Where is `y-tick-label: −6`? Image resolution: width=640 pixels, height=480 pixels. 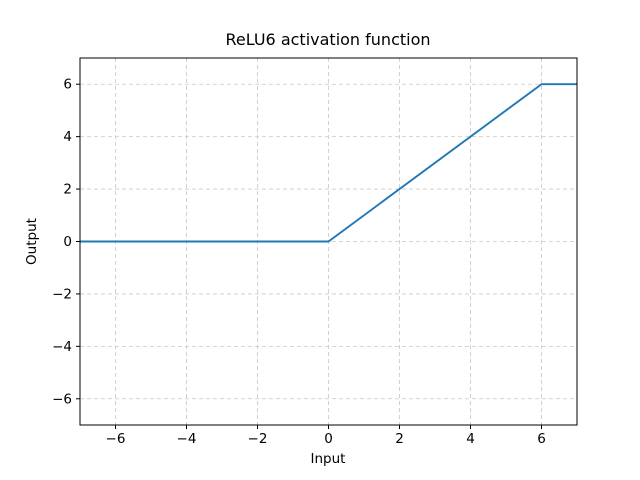
y-tick-label: −6 is located at coordinates (62, 399).